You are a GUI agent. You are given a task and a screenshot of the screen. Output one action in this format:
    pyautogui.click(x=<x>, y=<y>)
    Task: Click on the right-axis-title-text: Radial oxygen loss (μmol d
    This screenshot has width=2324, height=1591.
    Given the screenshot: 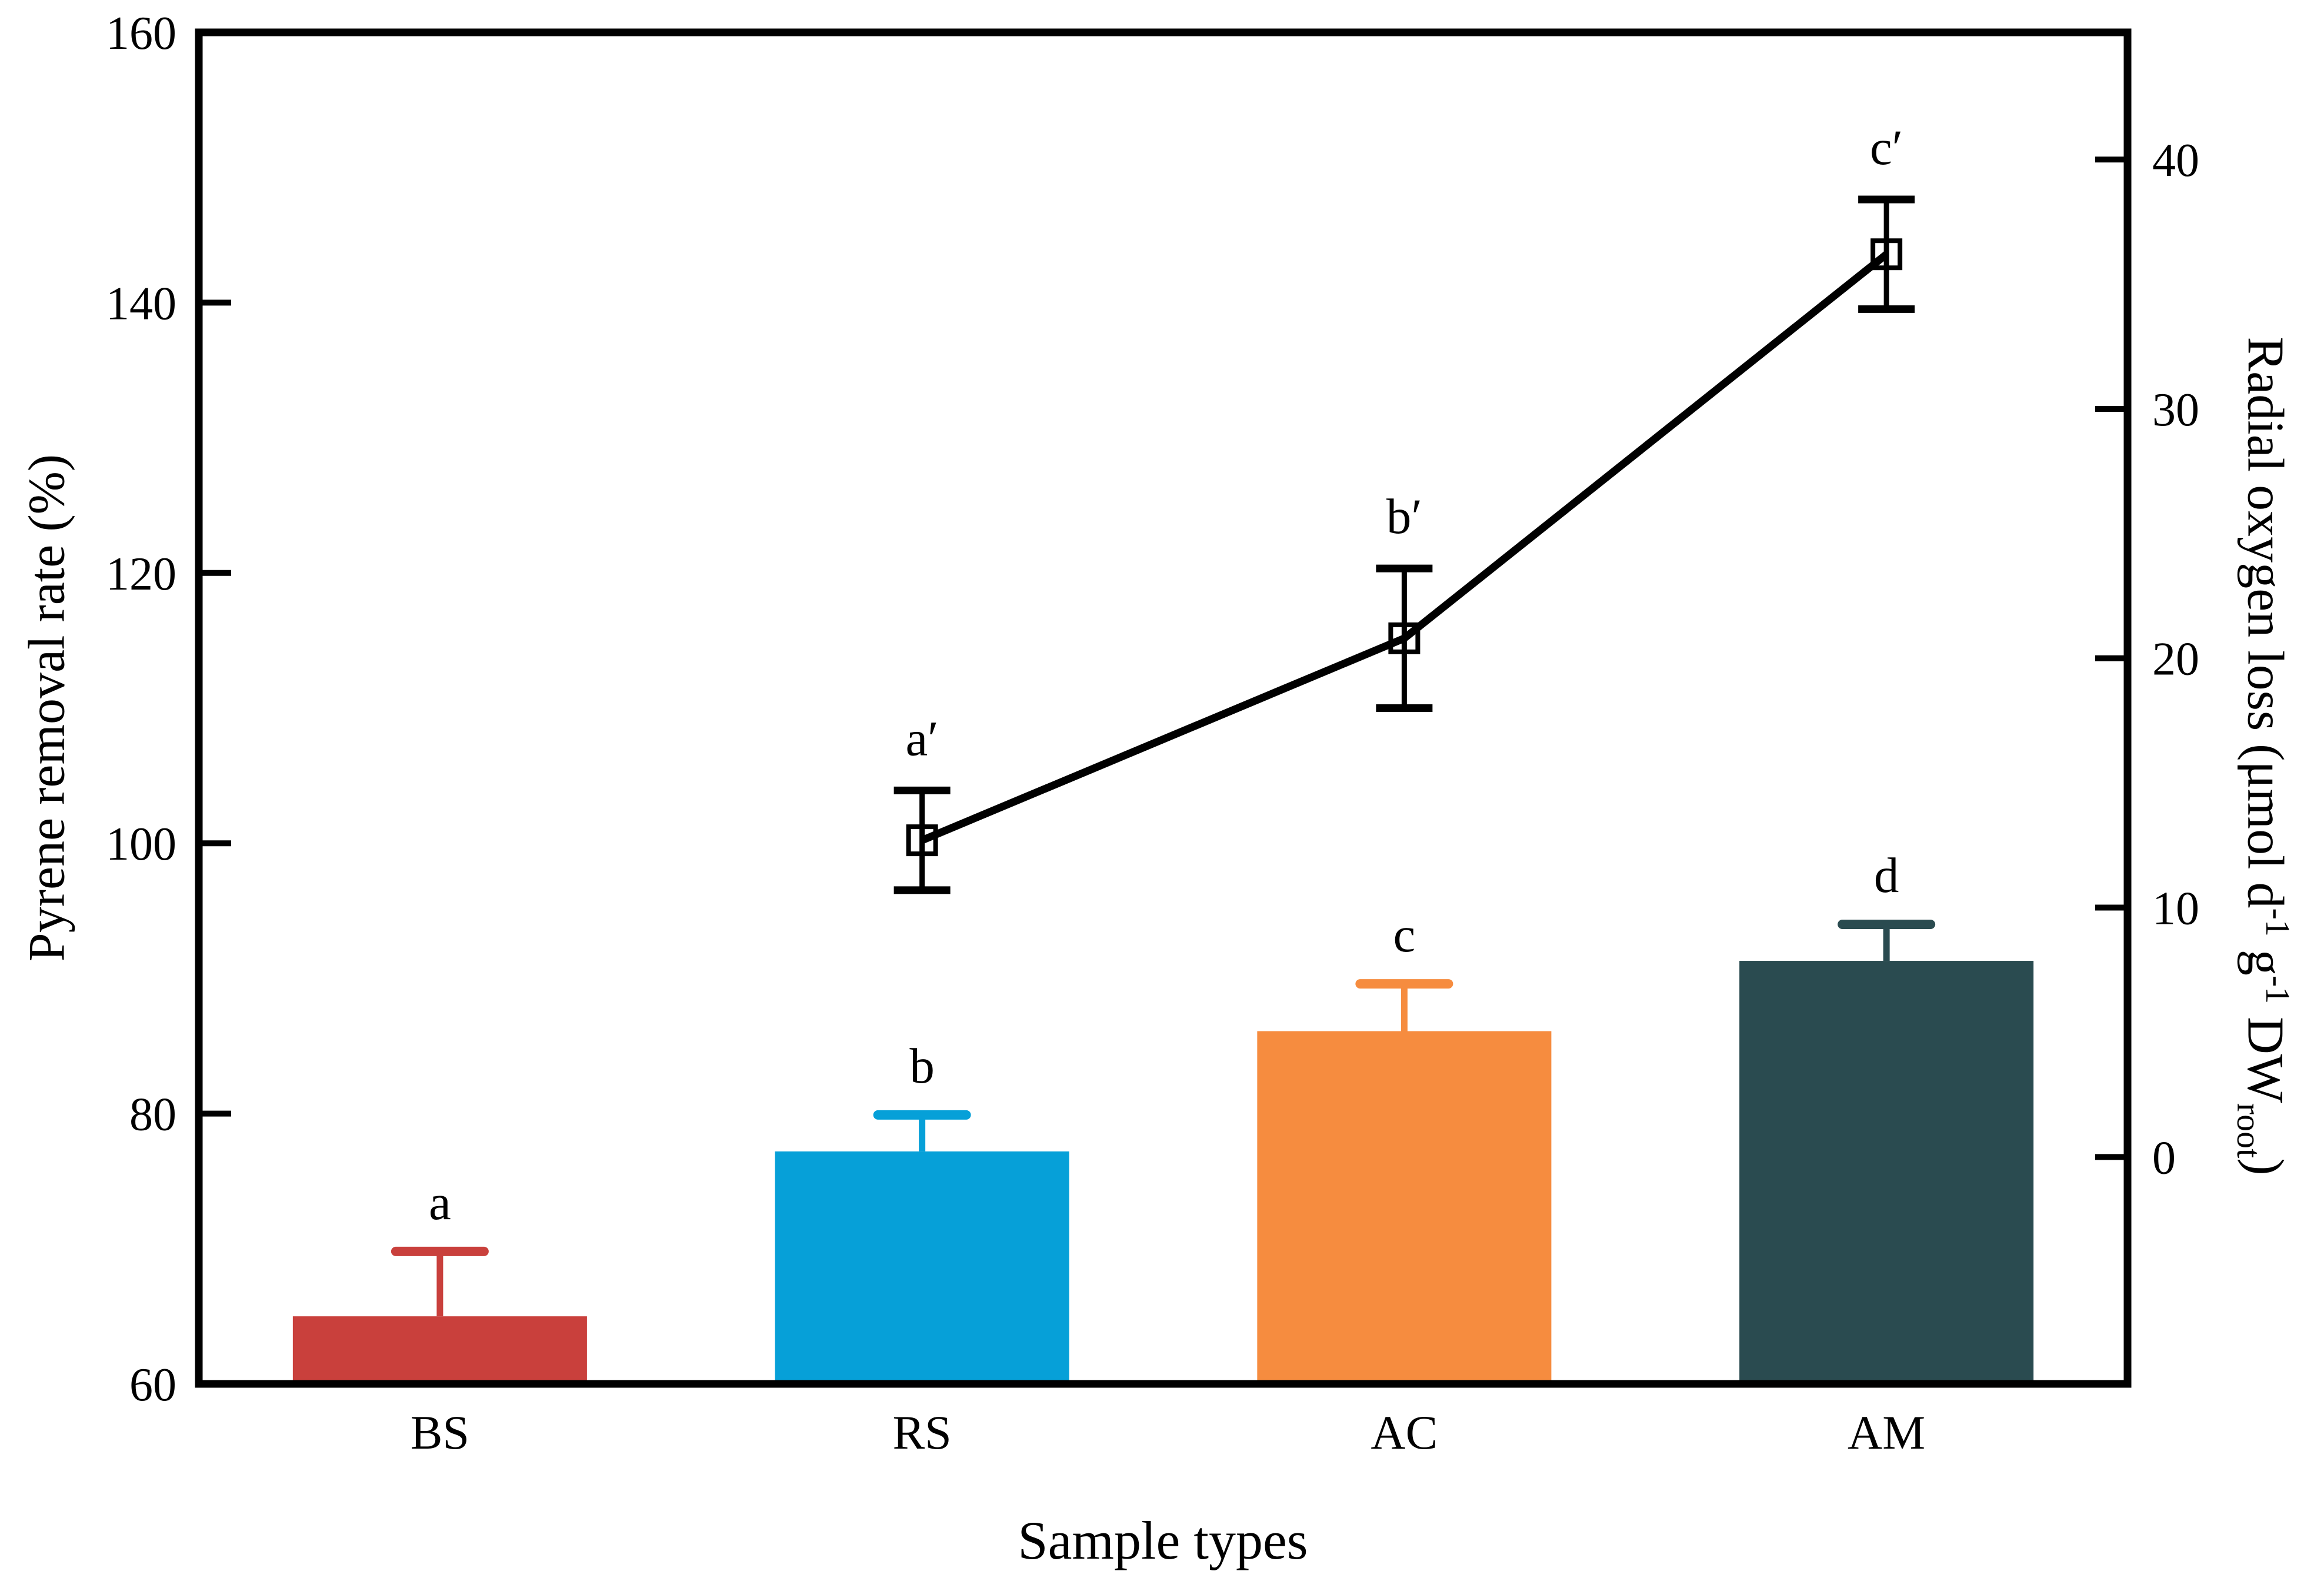 What is the action you would take?
    pyautogui.click(x=2265, y=622)
    